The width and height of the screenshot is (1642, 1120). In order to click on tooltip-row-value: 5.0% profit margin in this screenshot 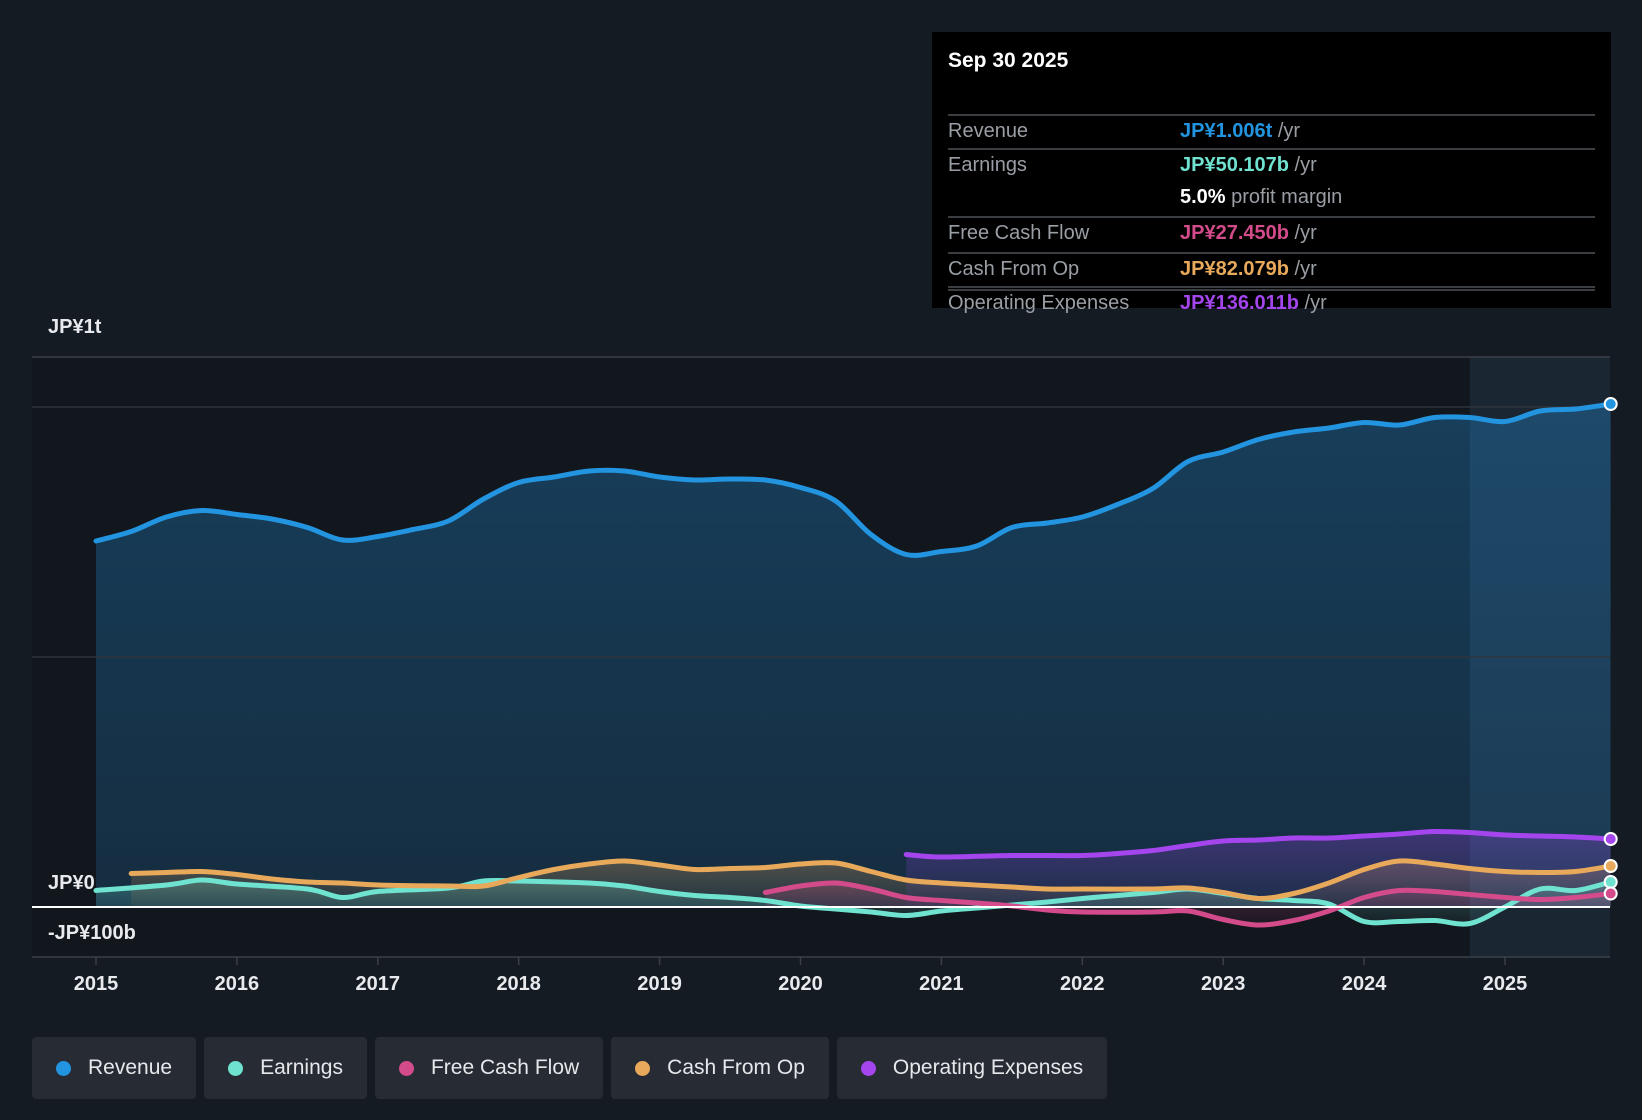, I will do `click(1261, 197)`.